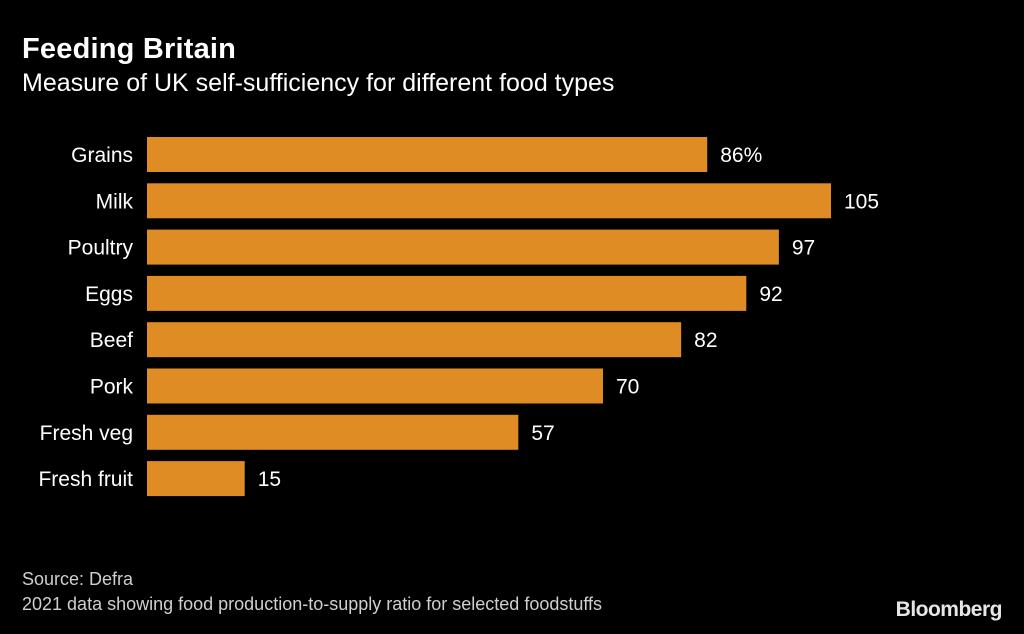 Image resolution: width=1024 pixels, height=634 pixels. I want to click on category-label: Fresh veg, so click(86, 433).